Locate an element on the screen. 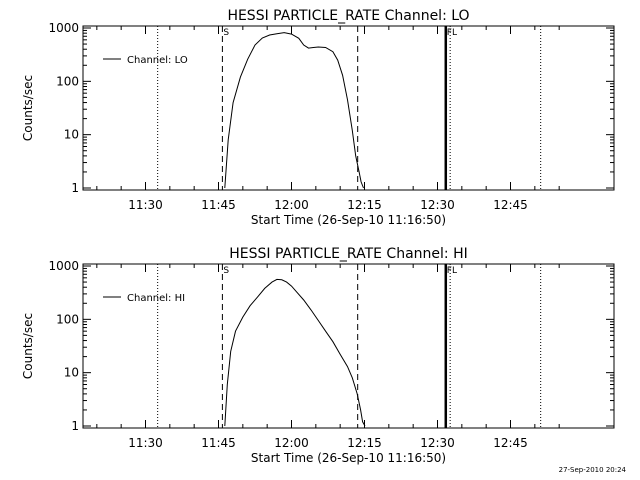 This screenshot has height=480, width=640. legend-label: Channel: HI is located at coordinates (156, 298).